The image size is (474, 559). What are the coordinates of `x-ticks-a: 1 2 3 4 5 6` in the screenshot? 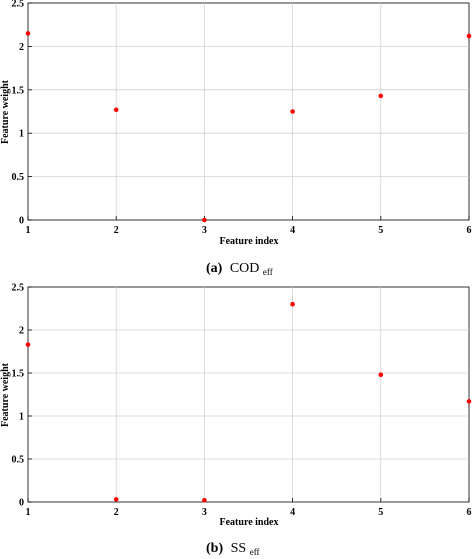 It's located at (249, 226).